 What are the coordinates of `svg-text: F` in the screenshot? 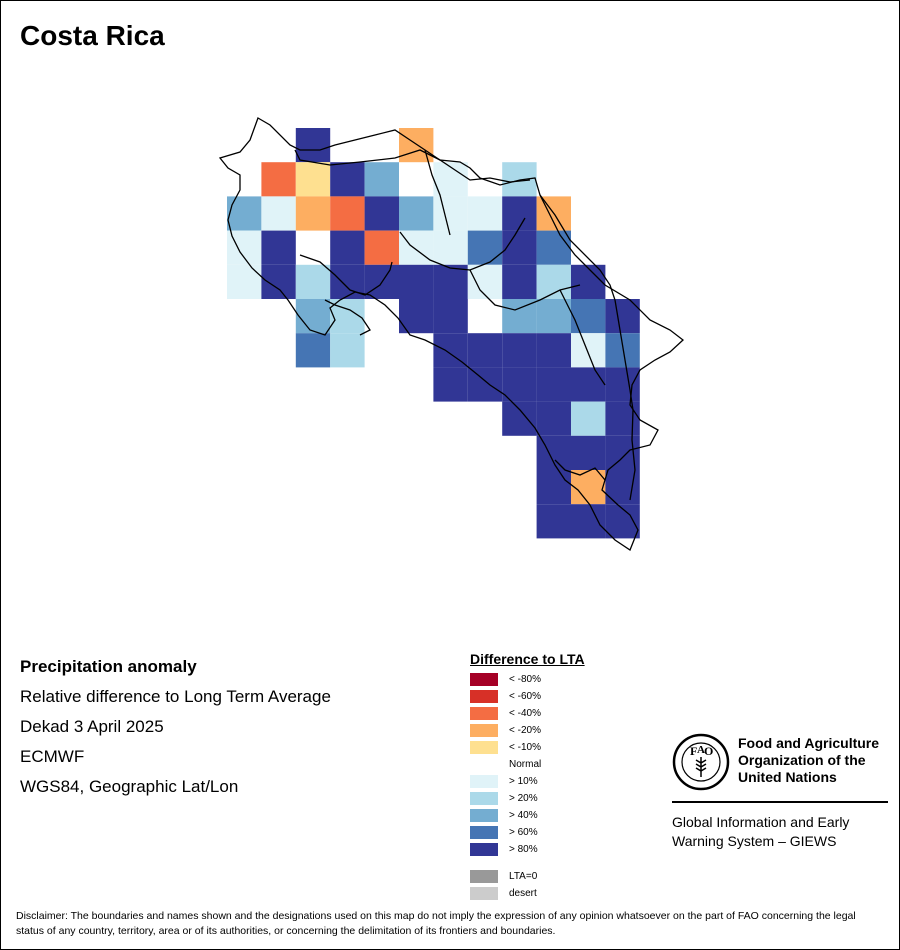 It's located at (693, 751).